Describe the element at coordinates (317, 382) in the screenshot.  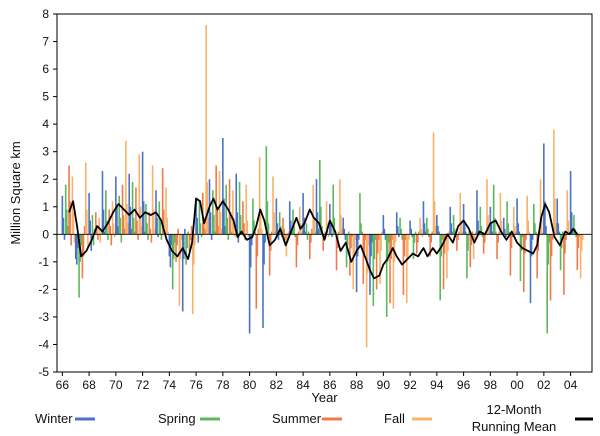
I see `x-axis: 66 68 70 72 74 76 78 80 82 84 86 88 90 92 94 96 98 00 02 04` at that location.